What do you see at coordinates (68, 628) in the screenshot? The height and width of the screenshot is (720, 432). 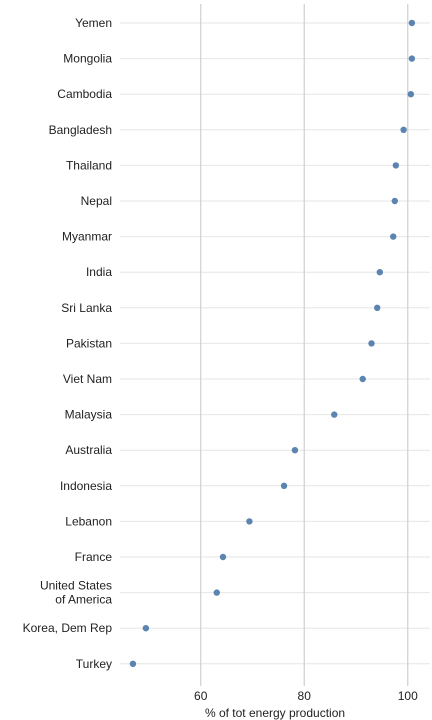 I see `category-label: Korea, Dem Rep` at bounding box center [68, 628].